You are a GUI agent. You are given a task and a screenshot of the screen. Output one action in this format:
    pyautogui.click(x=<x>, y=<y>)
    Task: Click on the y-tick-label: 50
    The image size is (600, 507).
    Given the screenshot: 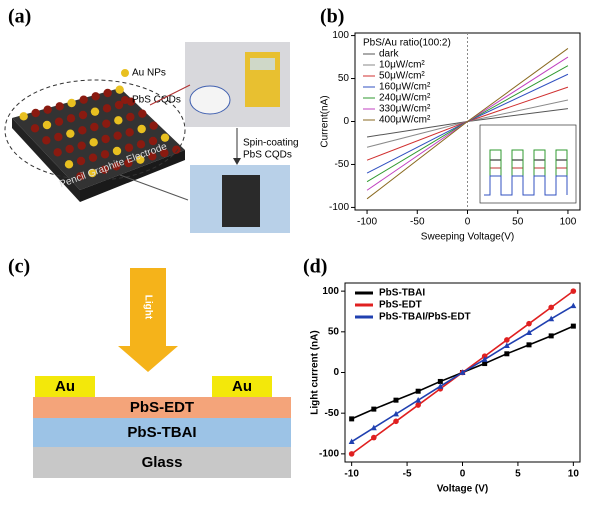 What is the action you would take?
    pyautogui.click(x=344, y=78)
    